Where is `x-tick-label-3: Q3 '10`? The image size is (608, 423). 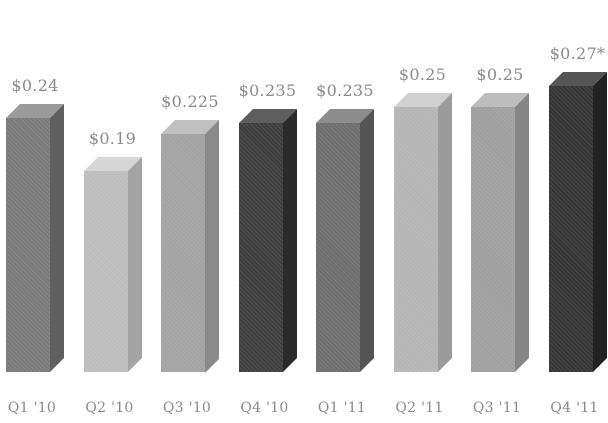
x-tick-label-3: Q3 '10 is located at coordinates (187, 408).